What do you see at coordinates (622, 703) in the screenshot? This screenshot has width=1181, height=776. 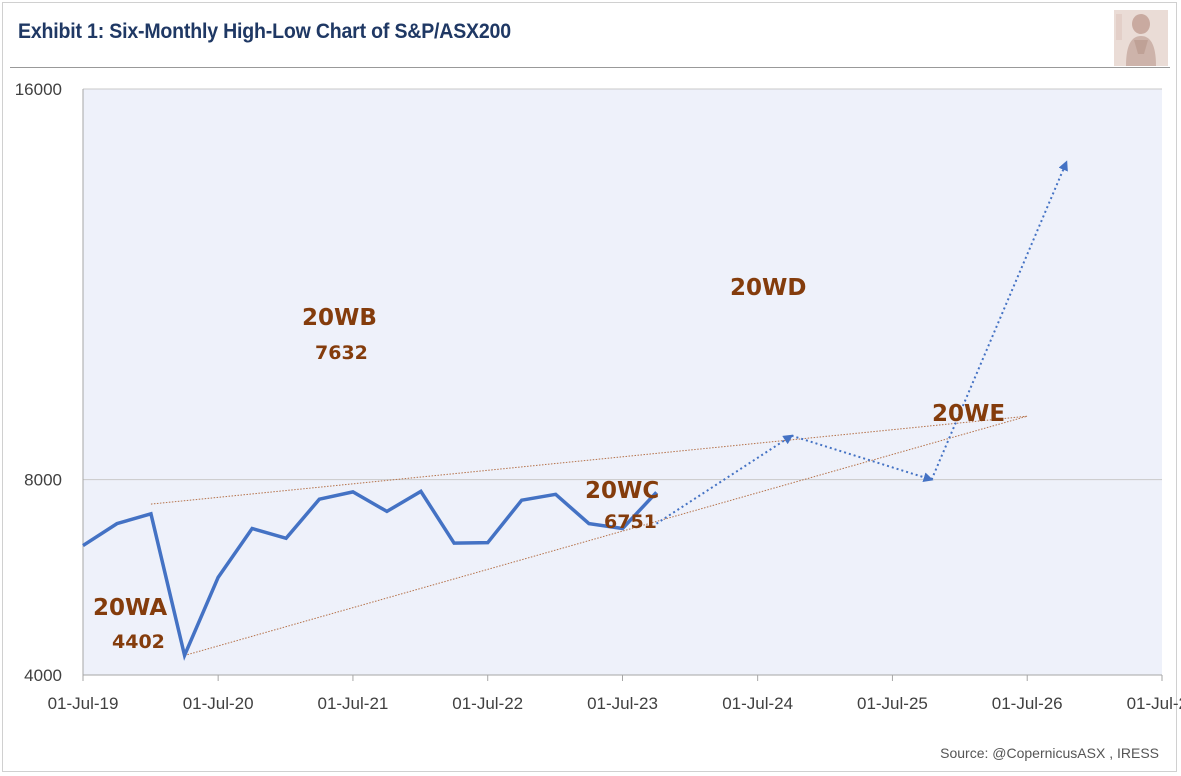 I see `x-tick-label: 01-Jul-23` at bounding box center [622, 703].